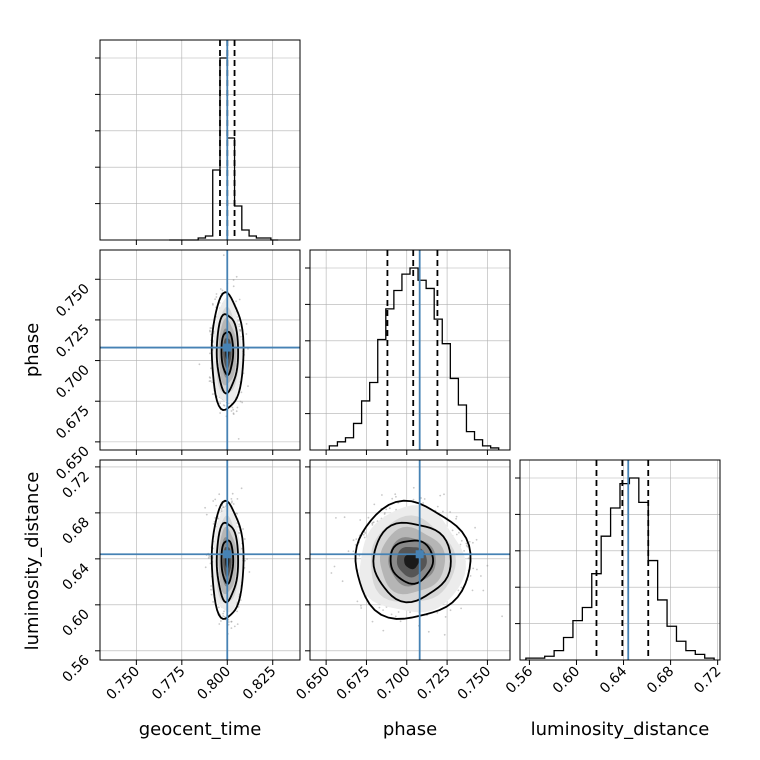 The height and width of the screenshot is (760, 760). I want to click on panel-frame-diag-luminosity-distance, so click(620, 560).